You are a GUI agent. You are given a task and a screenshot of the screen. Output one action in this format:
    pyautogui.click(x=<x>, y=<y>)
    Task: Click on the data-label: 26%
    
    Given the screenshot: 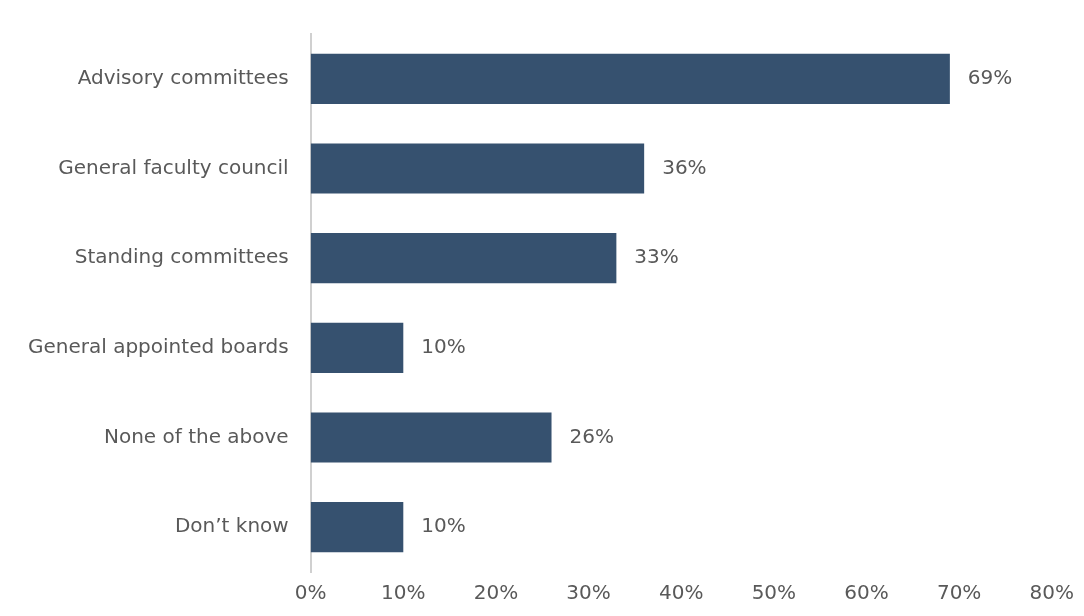 What is the action you would take?
    pyautogui.click(x=591, y=435)
    